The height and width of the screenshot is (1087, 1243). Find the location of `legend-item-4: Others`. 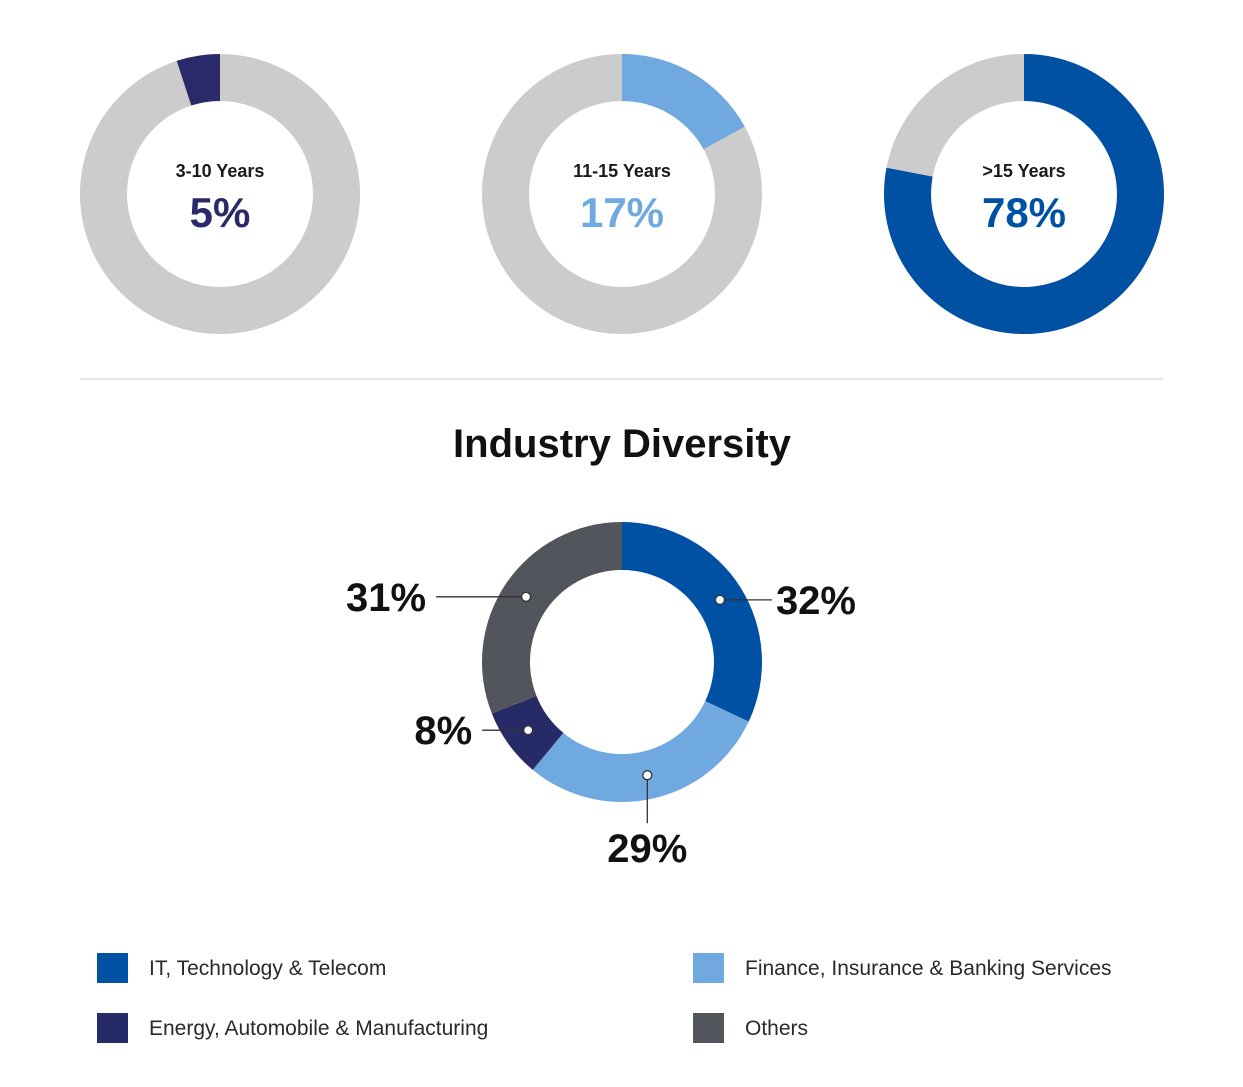

legend-item-4: Others is located at coordinates (750, 1028).